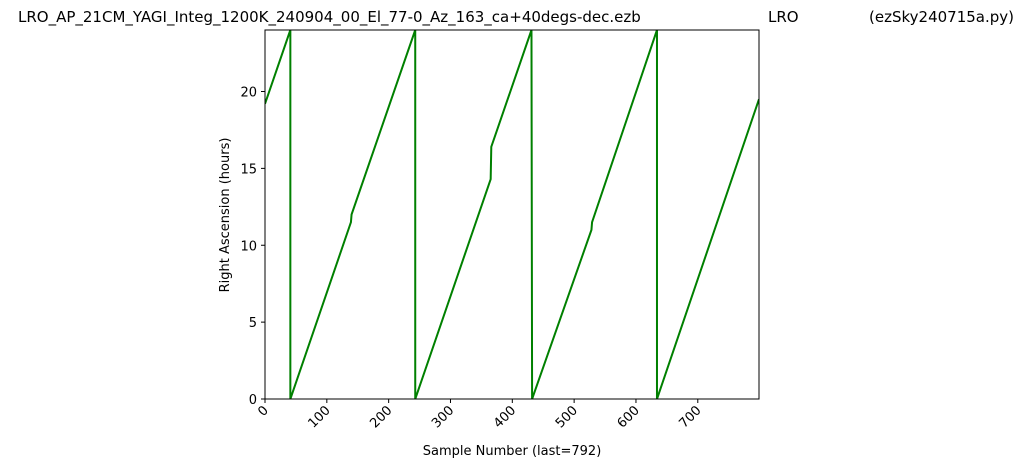 The image size is (1024, 467). What do you see at coordinates (512, 451) in the screenshot?
I see `x-axis-label: Sample Number (last=792)` at bounding box center [512, 451].